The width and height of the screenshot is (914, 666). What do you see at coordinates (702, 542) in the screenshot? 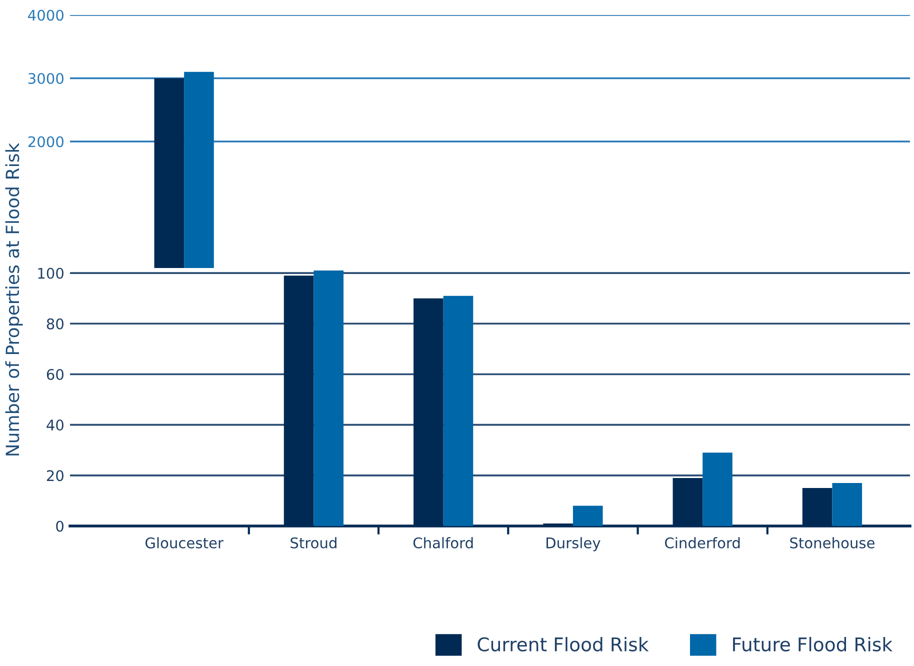
I see `x-tick-label: Cinderford` at bounding box center [702, 542].